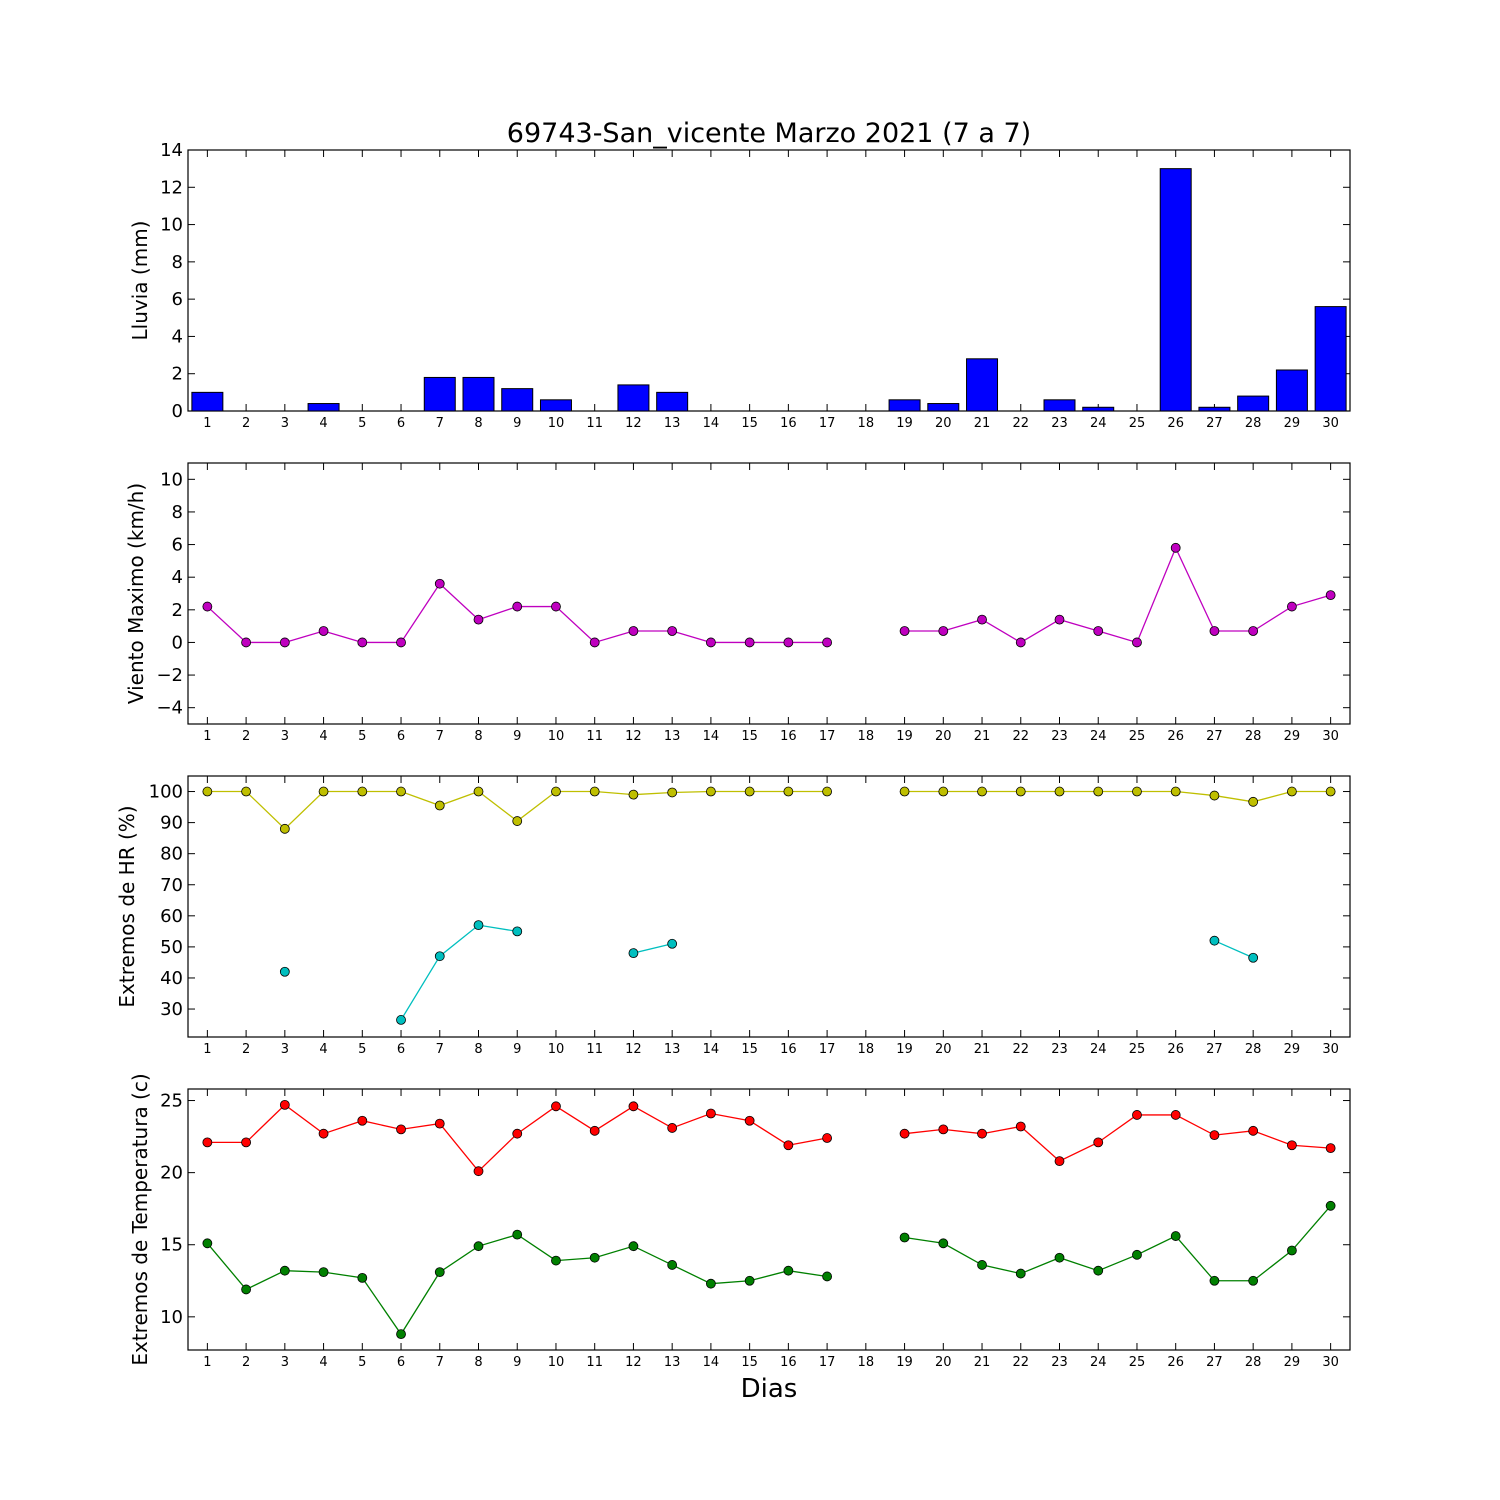  What do you see at coordinates (362, 423) in the screenshot?
I see `x-tick-label: 5` at bounding box center [362, 423].